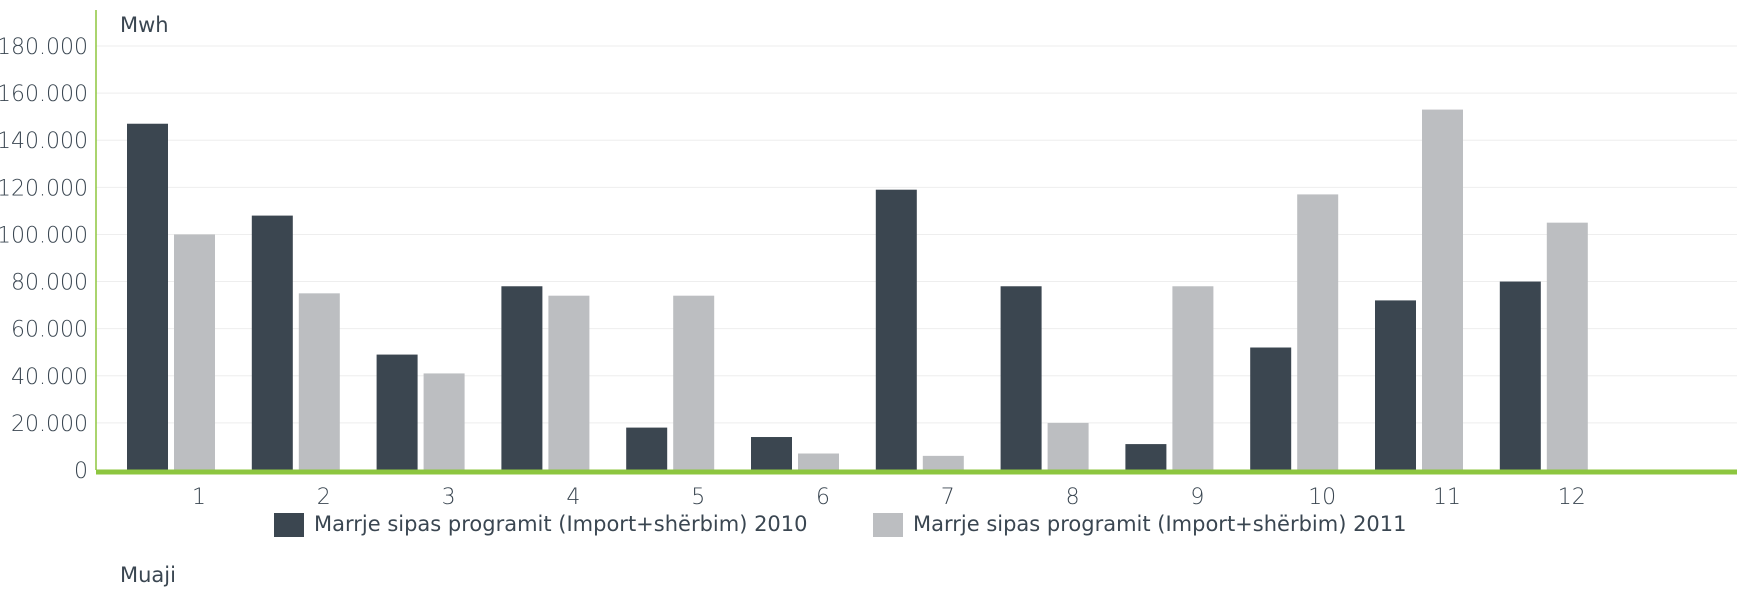 The image size is (1737, 596). What do you see at coordinates (698, 497) in the screenshot?
I see `x-tick-label: 5` at bounding box center [698, 497].